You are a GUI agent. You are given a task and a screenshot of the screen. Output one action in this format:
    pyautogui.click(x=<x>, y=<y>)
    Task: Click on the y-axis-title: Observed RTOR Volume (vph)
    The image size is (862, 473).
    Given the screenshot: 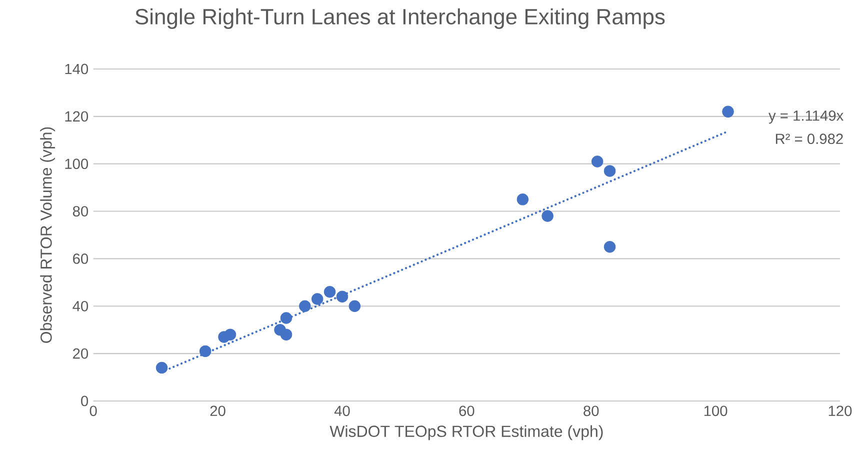 What is the action you would take?
    pyautogui.click(x=48, y=235)
    